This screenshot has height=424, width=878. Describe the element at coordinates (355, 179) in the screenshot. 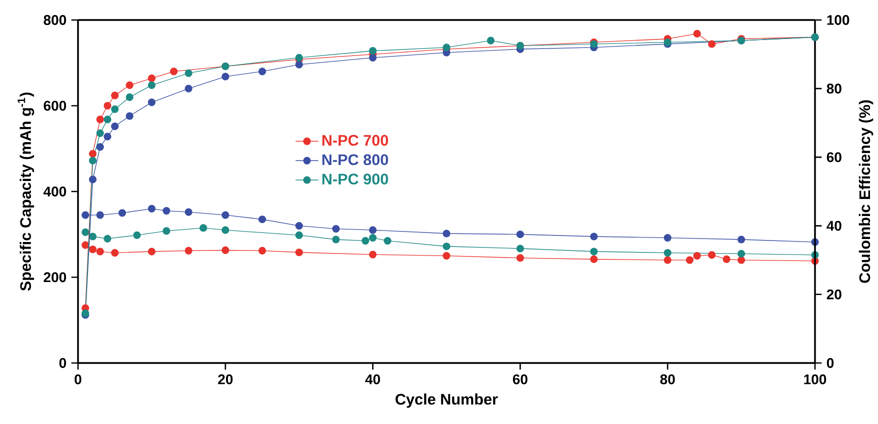

I see `legend-label: N-PC 900` at that location.